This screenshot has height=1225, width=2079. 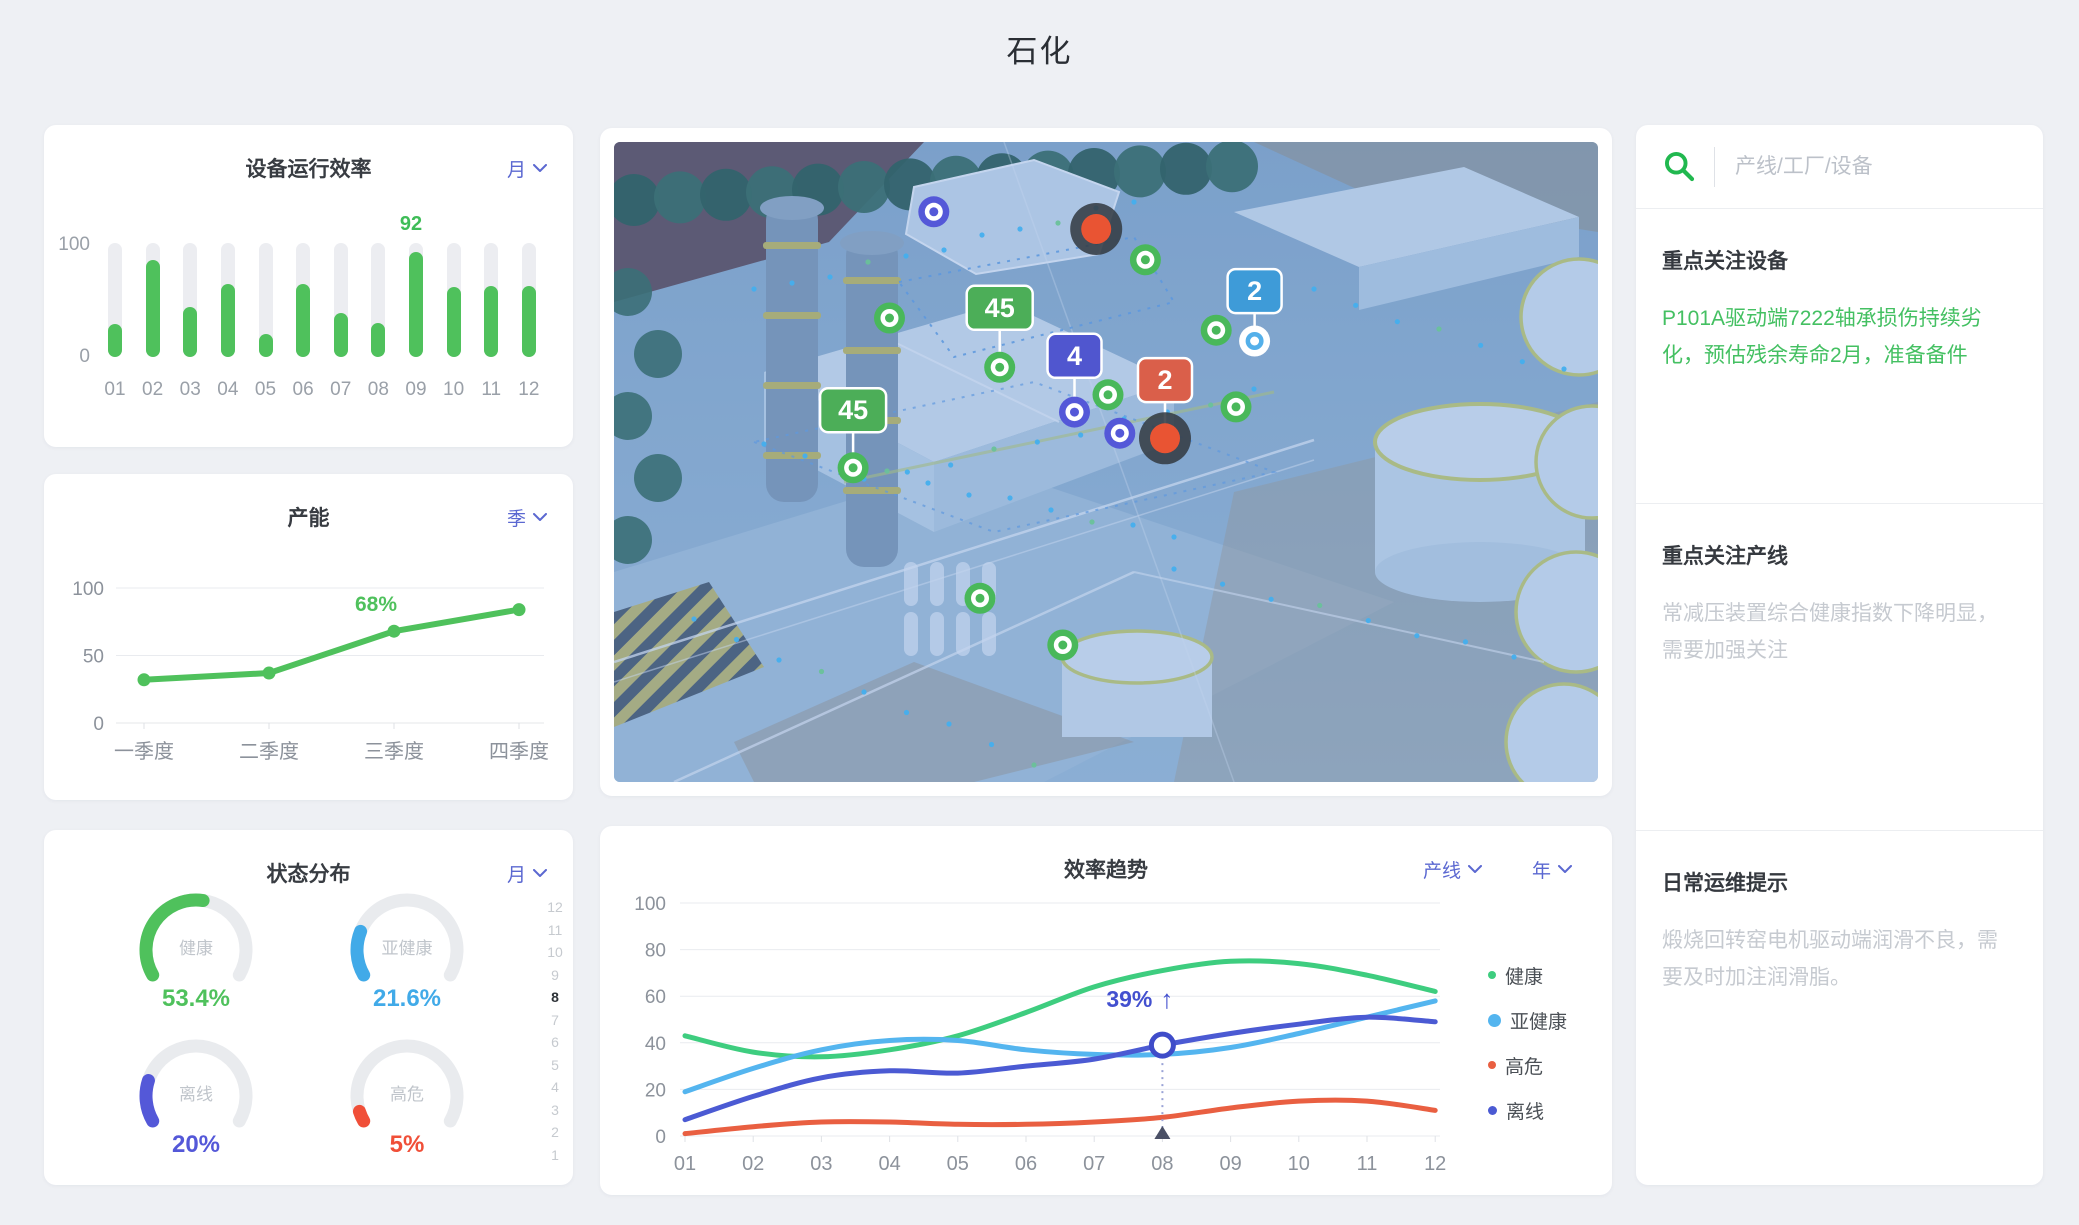 I want to click on svg-text: 亚健康, so click(x=407, y=948).